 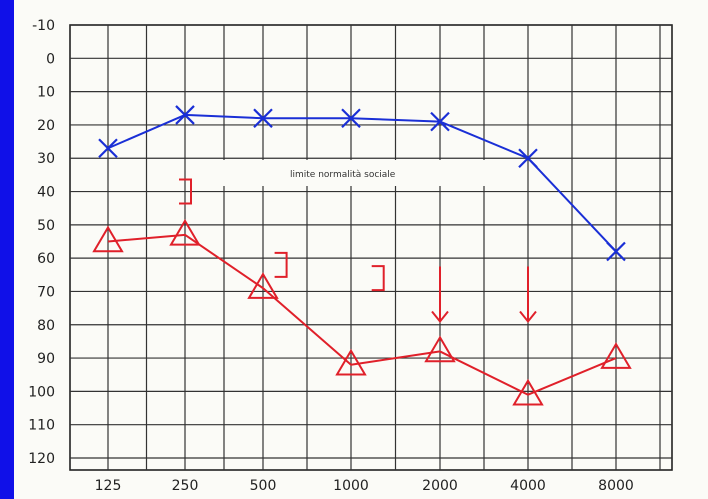 What do you see at coordinates (263, 486) in the screenshot?
I see `x-tick-label: 500` at bounding box center [263, 486].